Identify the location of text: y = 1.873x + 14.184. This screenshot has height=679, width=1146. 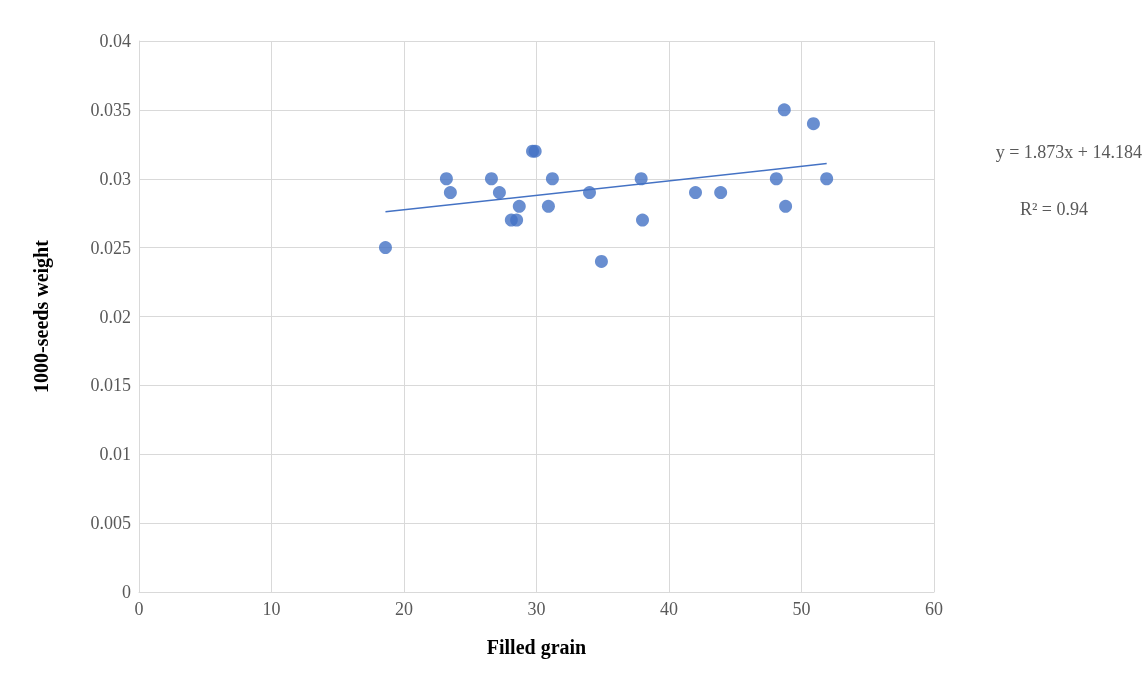
(1069, 152).